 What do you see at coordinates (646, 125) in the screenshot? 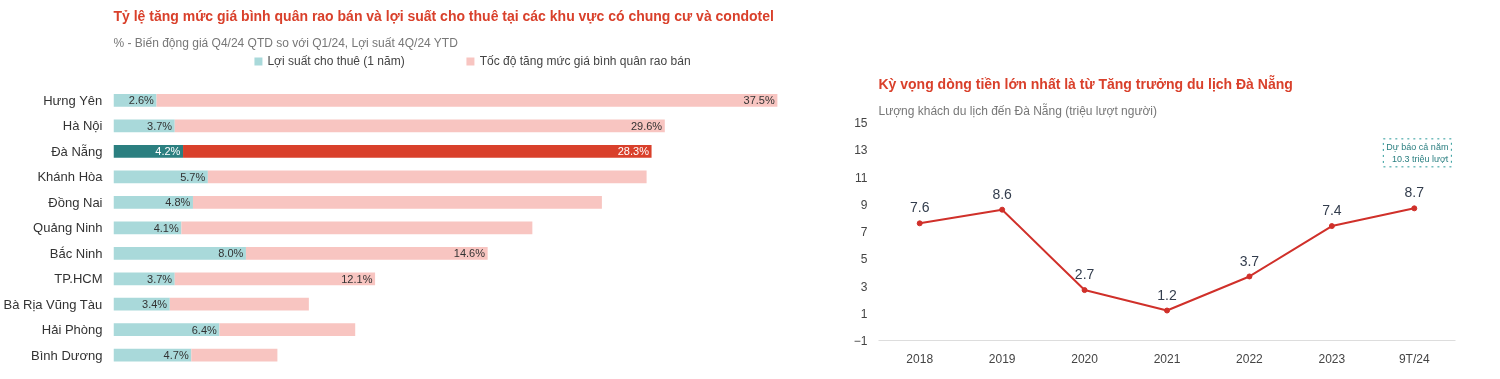
I see `data-label: 29.6%` at bounding box center [646, 125].